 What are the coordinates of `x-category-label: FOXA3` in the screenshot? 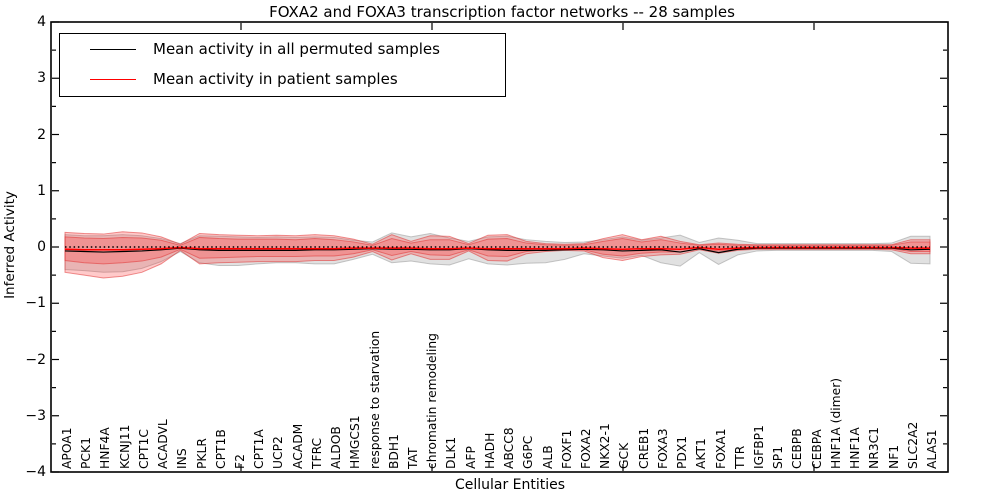 It's located at (662, 448).